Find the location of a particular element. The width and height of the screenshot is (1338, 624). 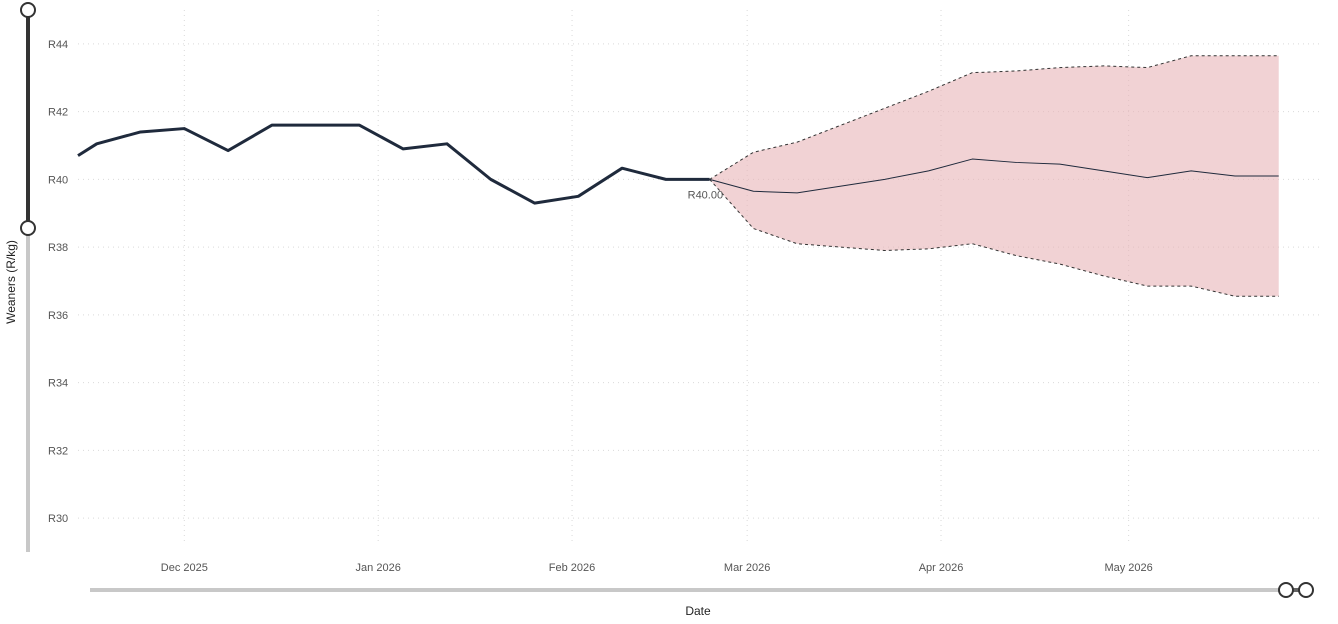

y-slider-top-handle is located at coordinates (28, 10).